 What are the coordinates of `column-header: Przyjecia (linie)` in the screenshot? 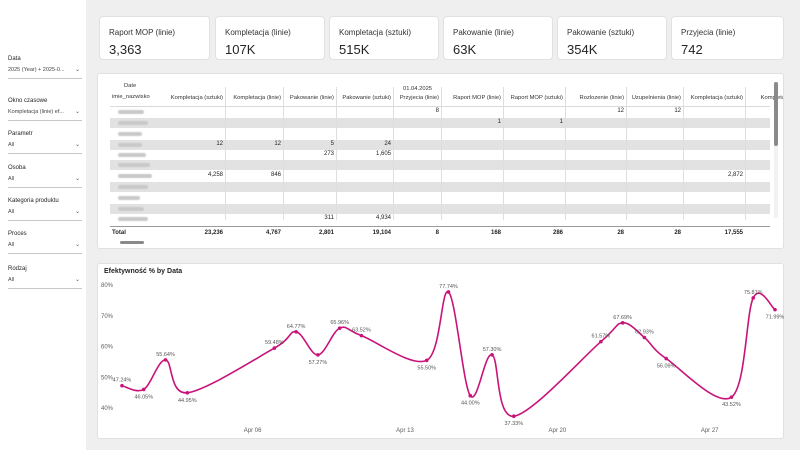 It's located at (419, 98).